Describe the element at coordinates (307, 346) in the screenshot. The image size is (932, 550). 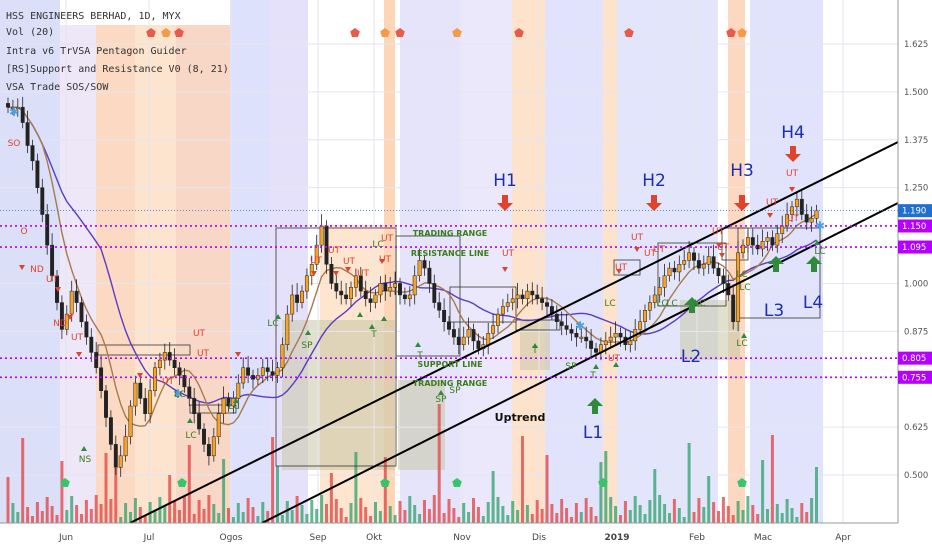
I see `signal-label: SP` at that location.